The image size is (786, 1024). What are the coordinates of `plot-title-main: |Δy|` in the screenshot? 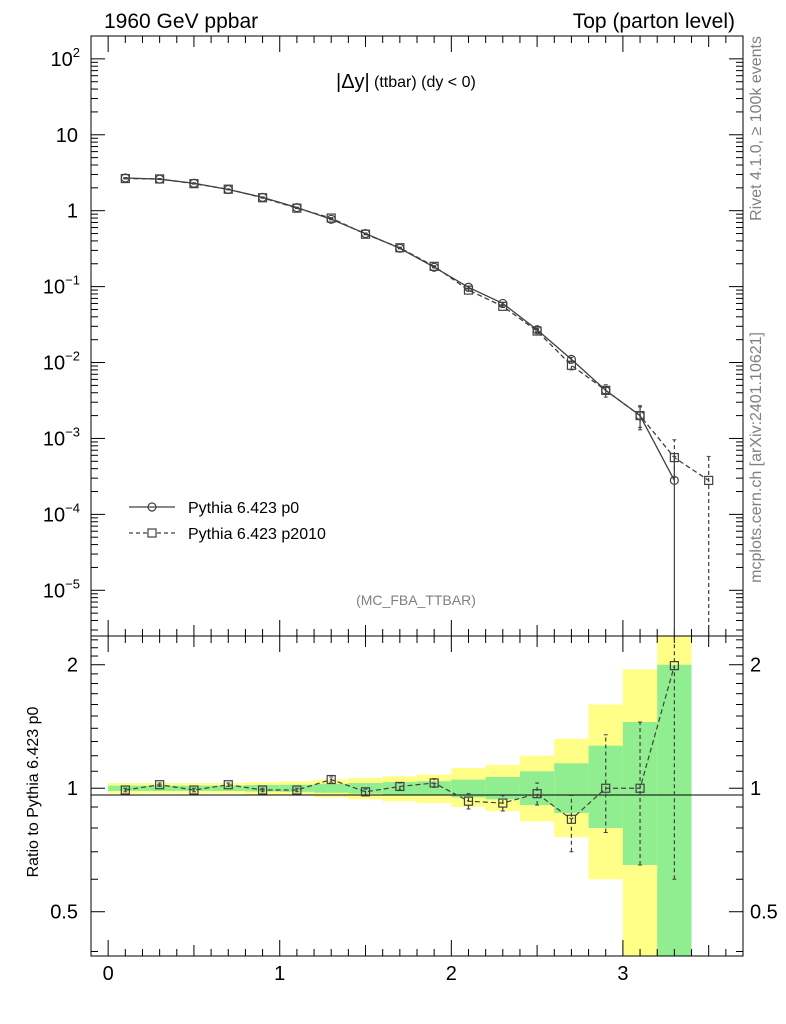 It's located at (353, 82).